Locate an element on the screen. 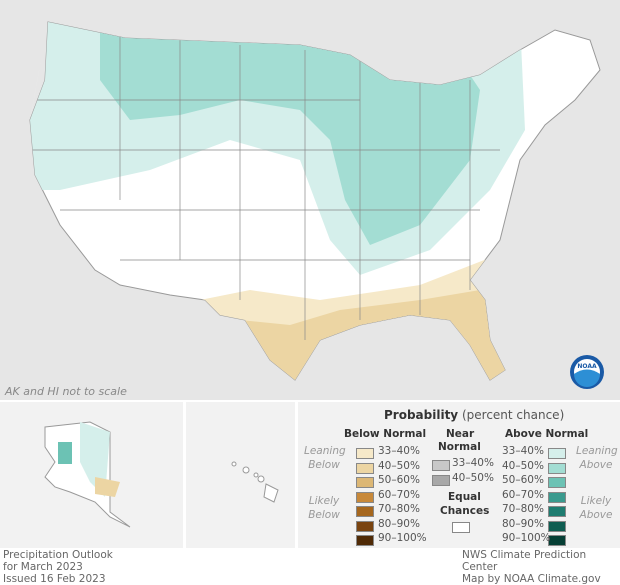 Image resolution: width=620 pixels, height=585 pixels. near-40-50-swatch is located at coordinates (441, 480).